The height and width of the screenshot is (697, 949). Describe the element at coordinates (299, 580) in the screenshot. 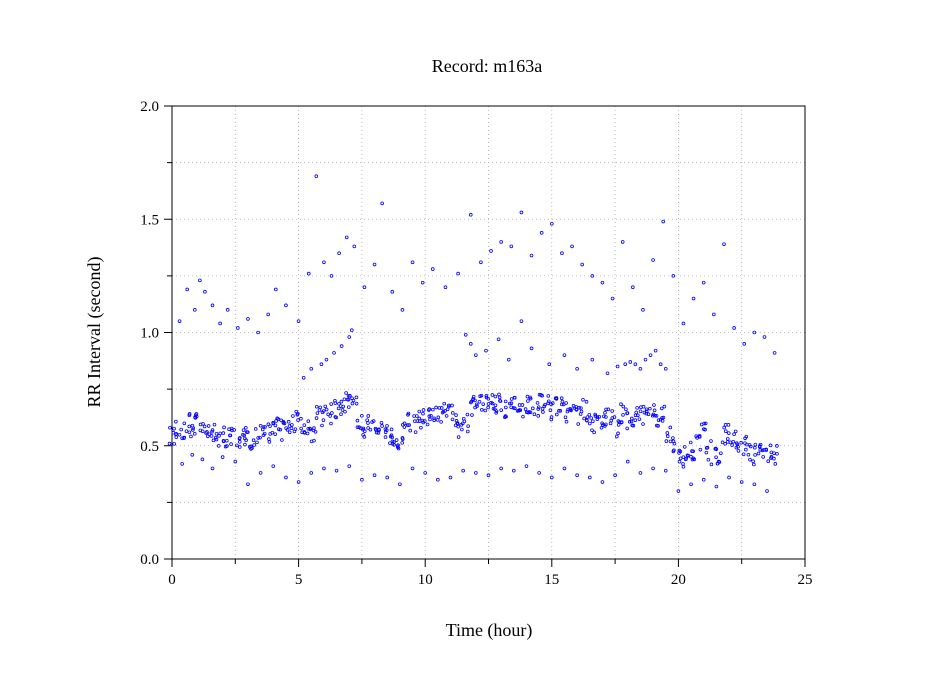

I see `x-tick-label: 5` at that location.